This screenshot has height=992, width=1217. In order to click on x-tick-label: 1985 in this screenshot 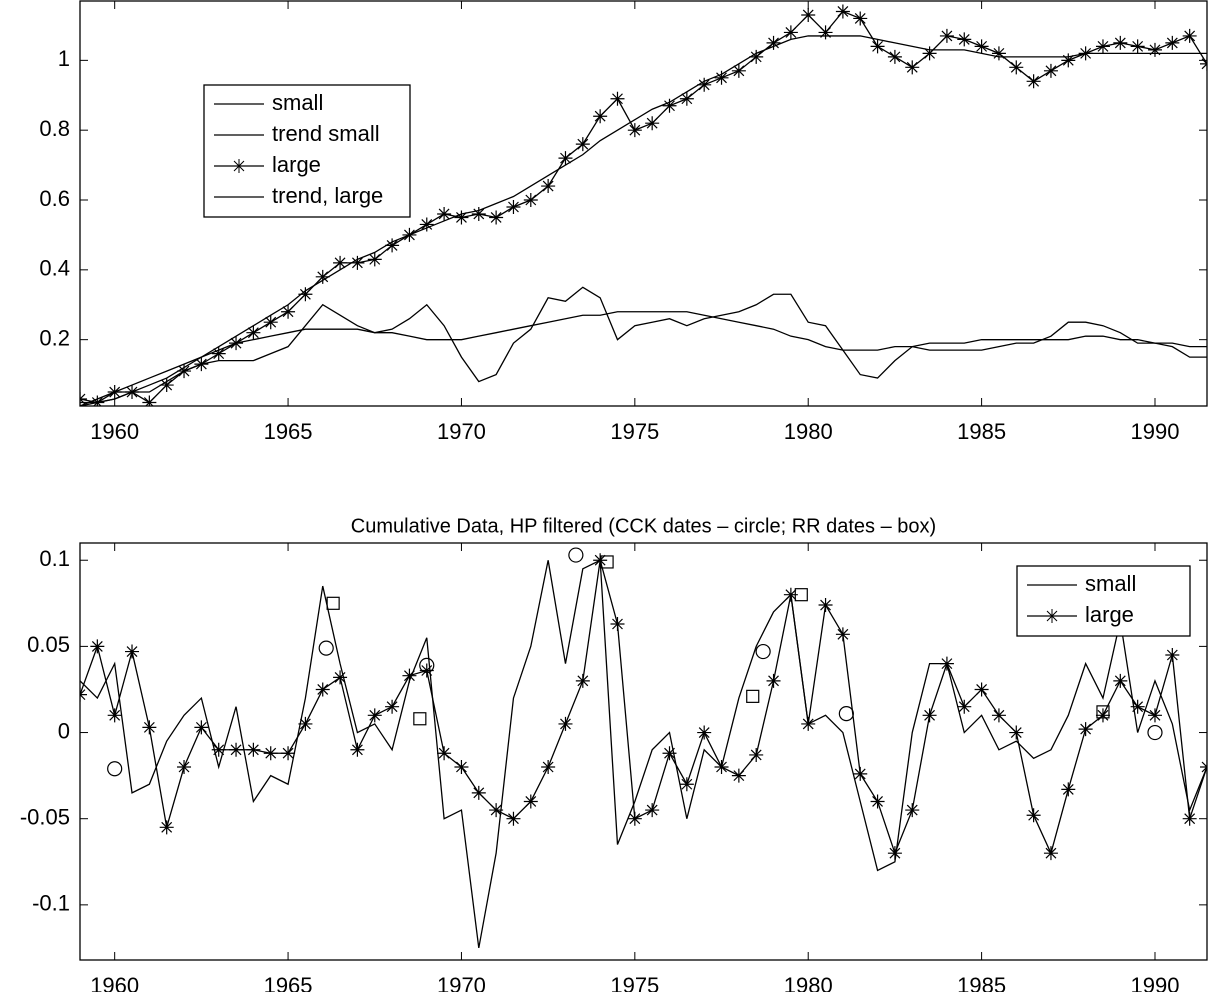, I will do `click(981, 982)`.